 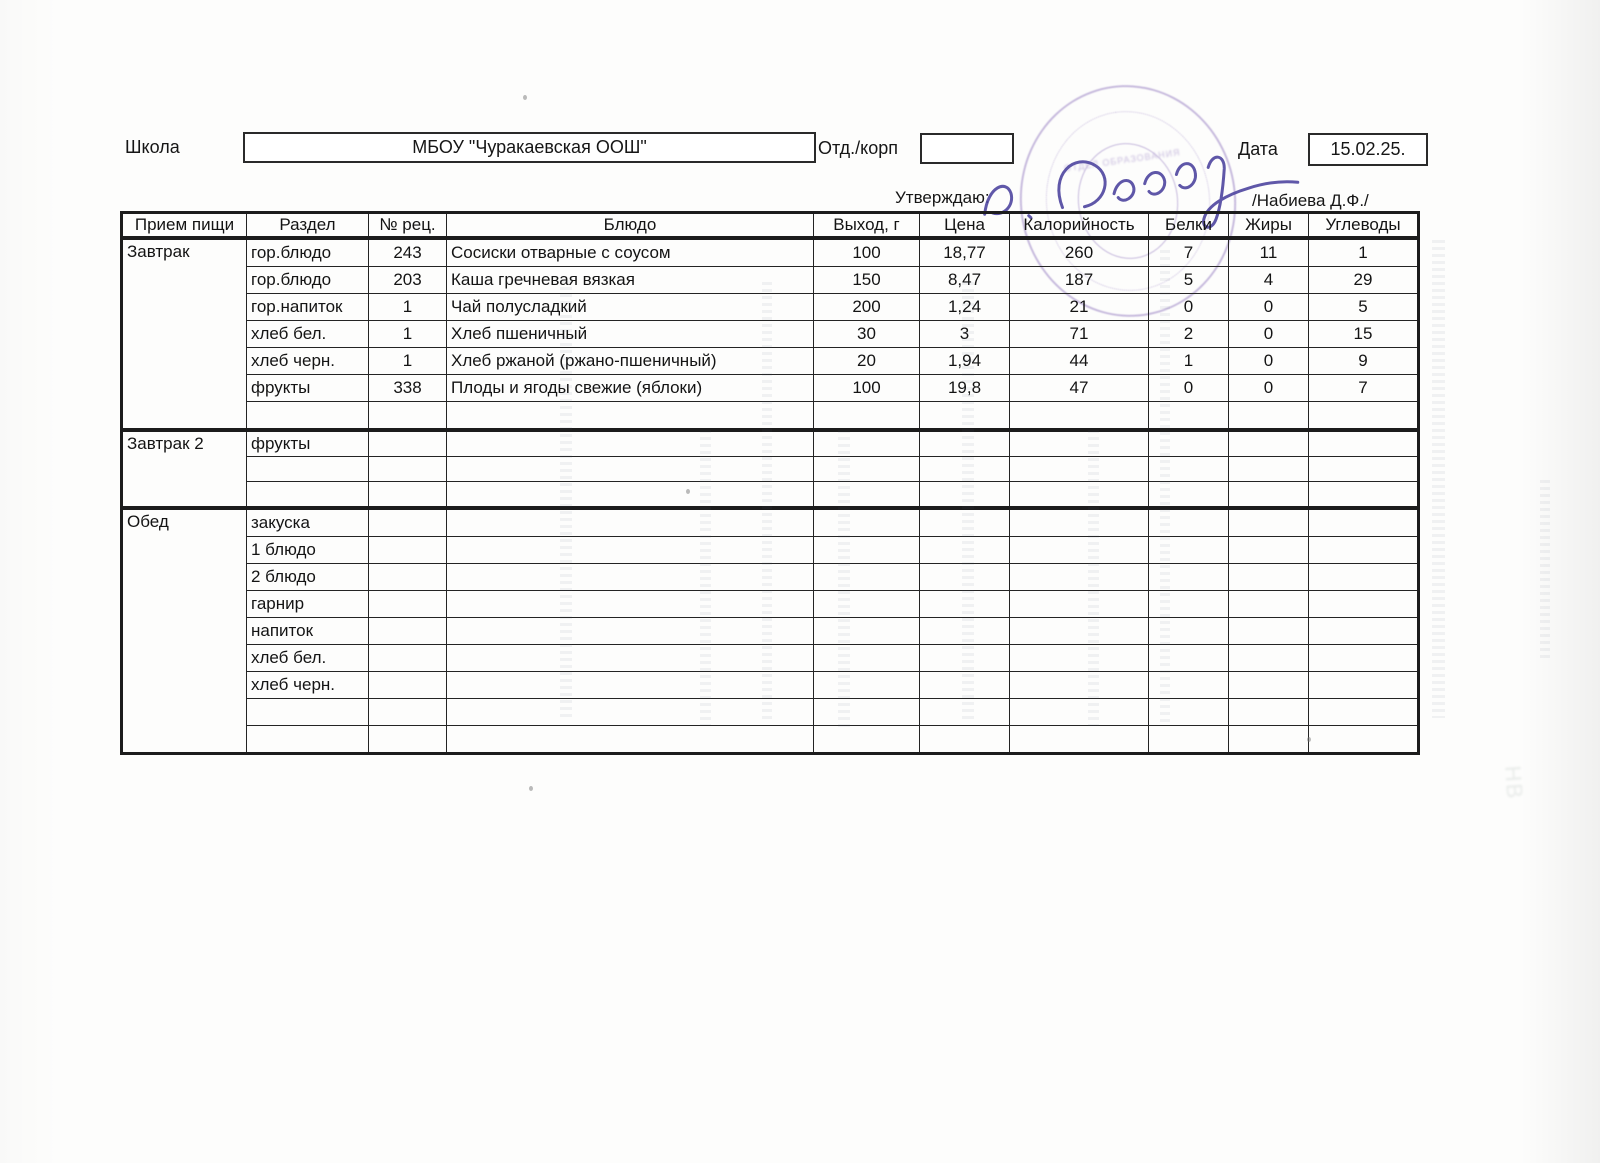 I want to click on table-cell: 338, so click(x=407, y=388).